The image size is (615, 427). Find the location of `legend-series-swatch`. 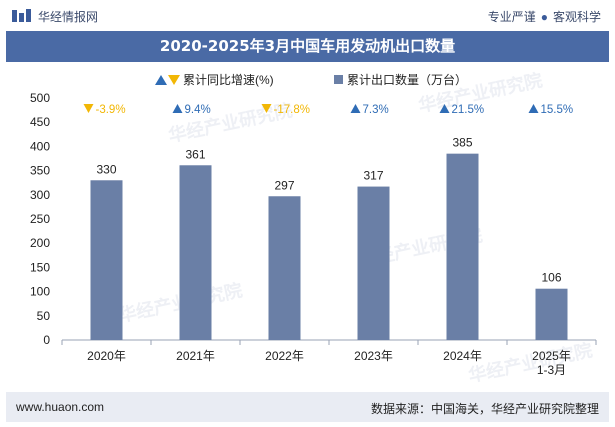

legend-series-swatch is located at coordinates (338, 79).